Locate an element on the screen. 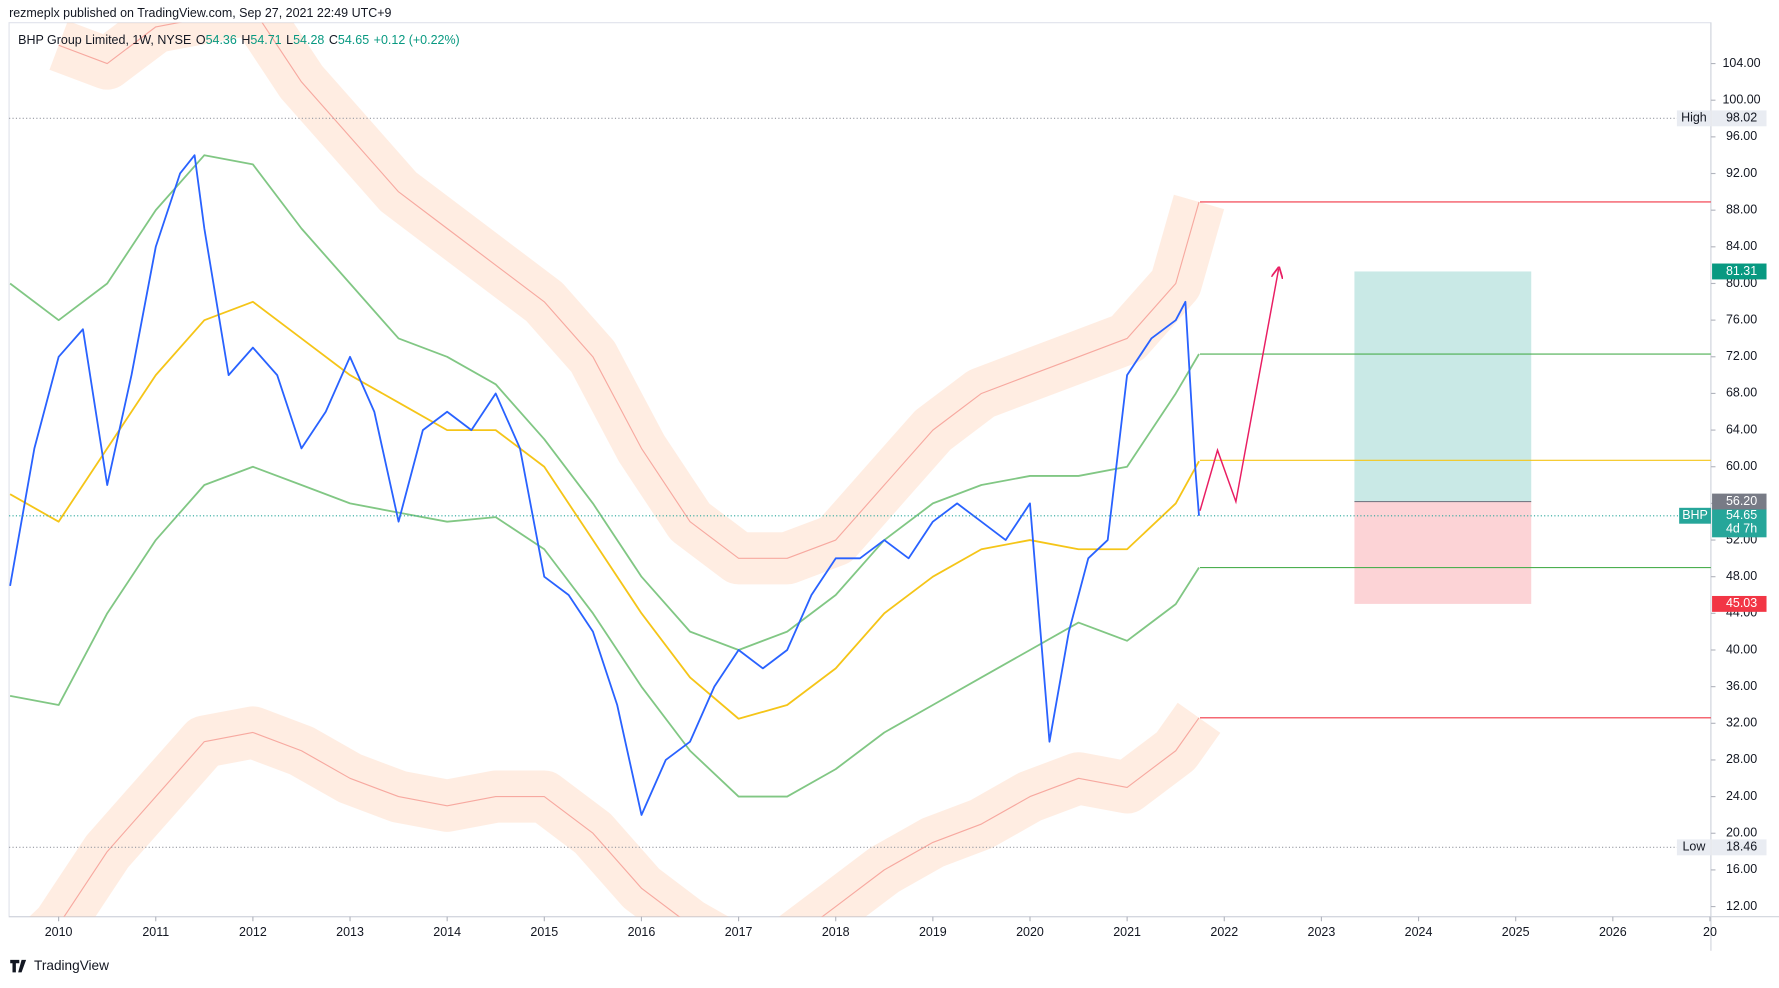 The height and width of the screenshot is (988, 1779). x-tick-label: 2017 is located at coordinates (739, 932).